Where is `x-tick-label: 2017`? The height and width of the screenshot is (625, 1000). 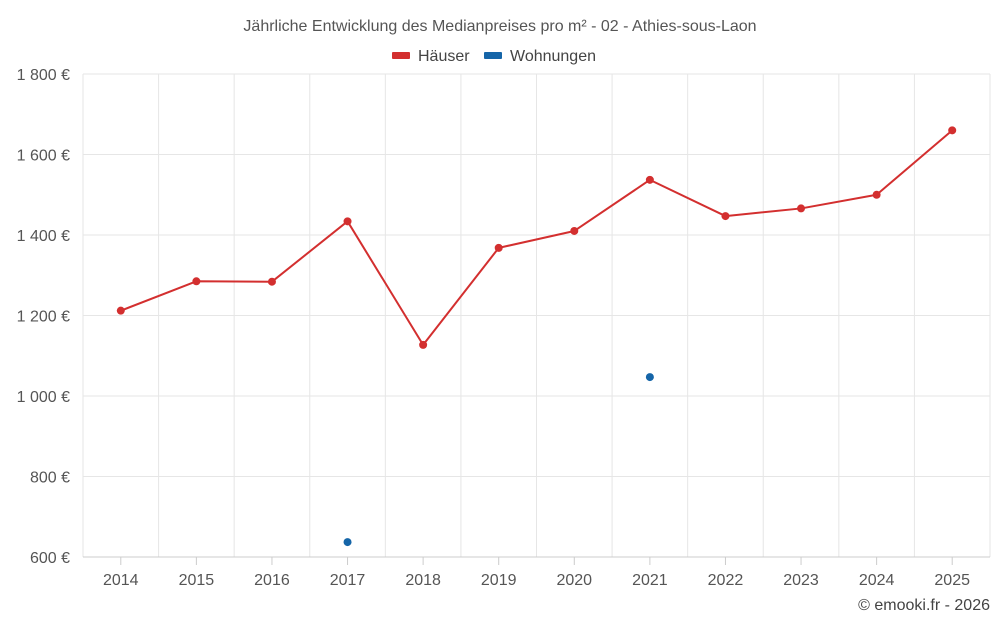
x-tick-label: 2017 is located at coordinates (348, 580).